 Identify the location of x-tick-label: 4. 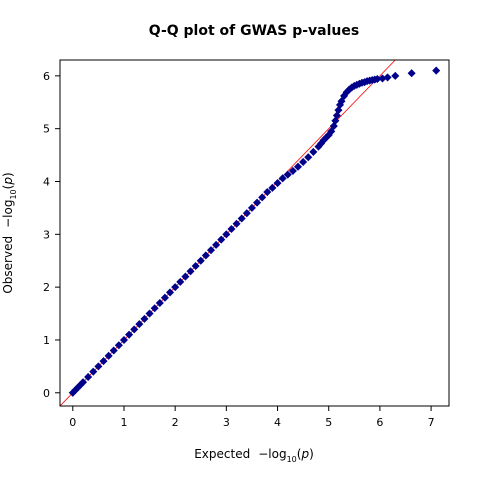
(277, 422).